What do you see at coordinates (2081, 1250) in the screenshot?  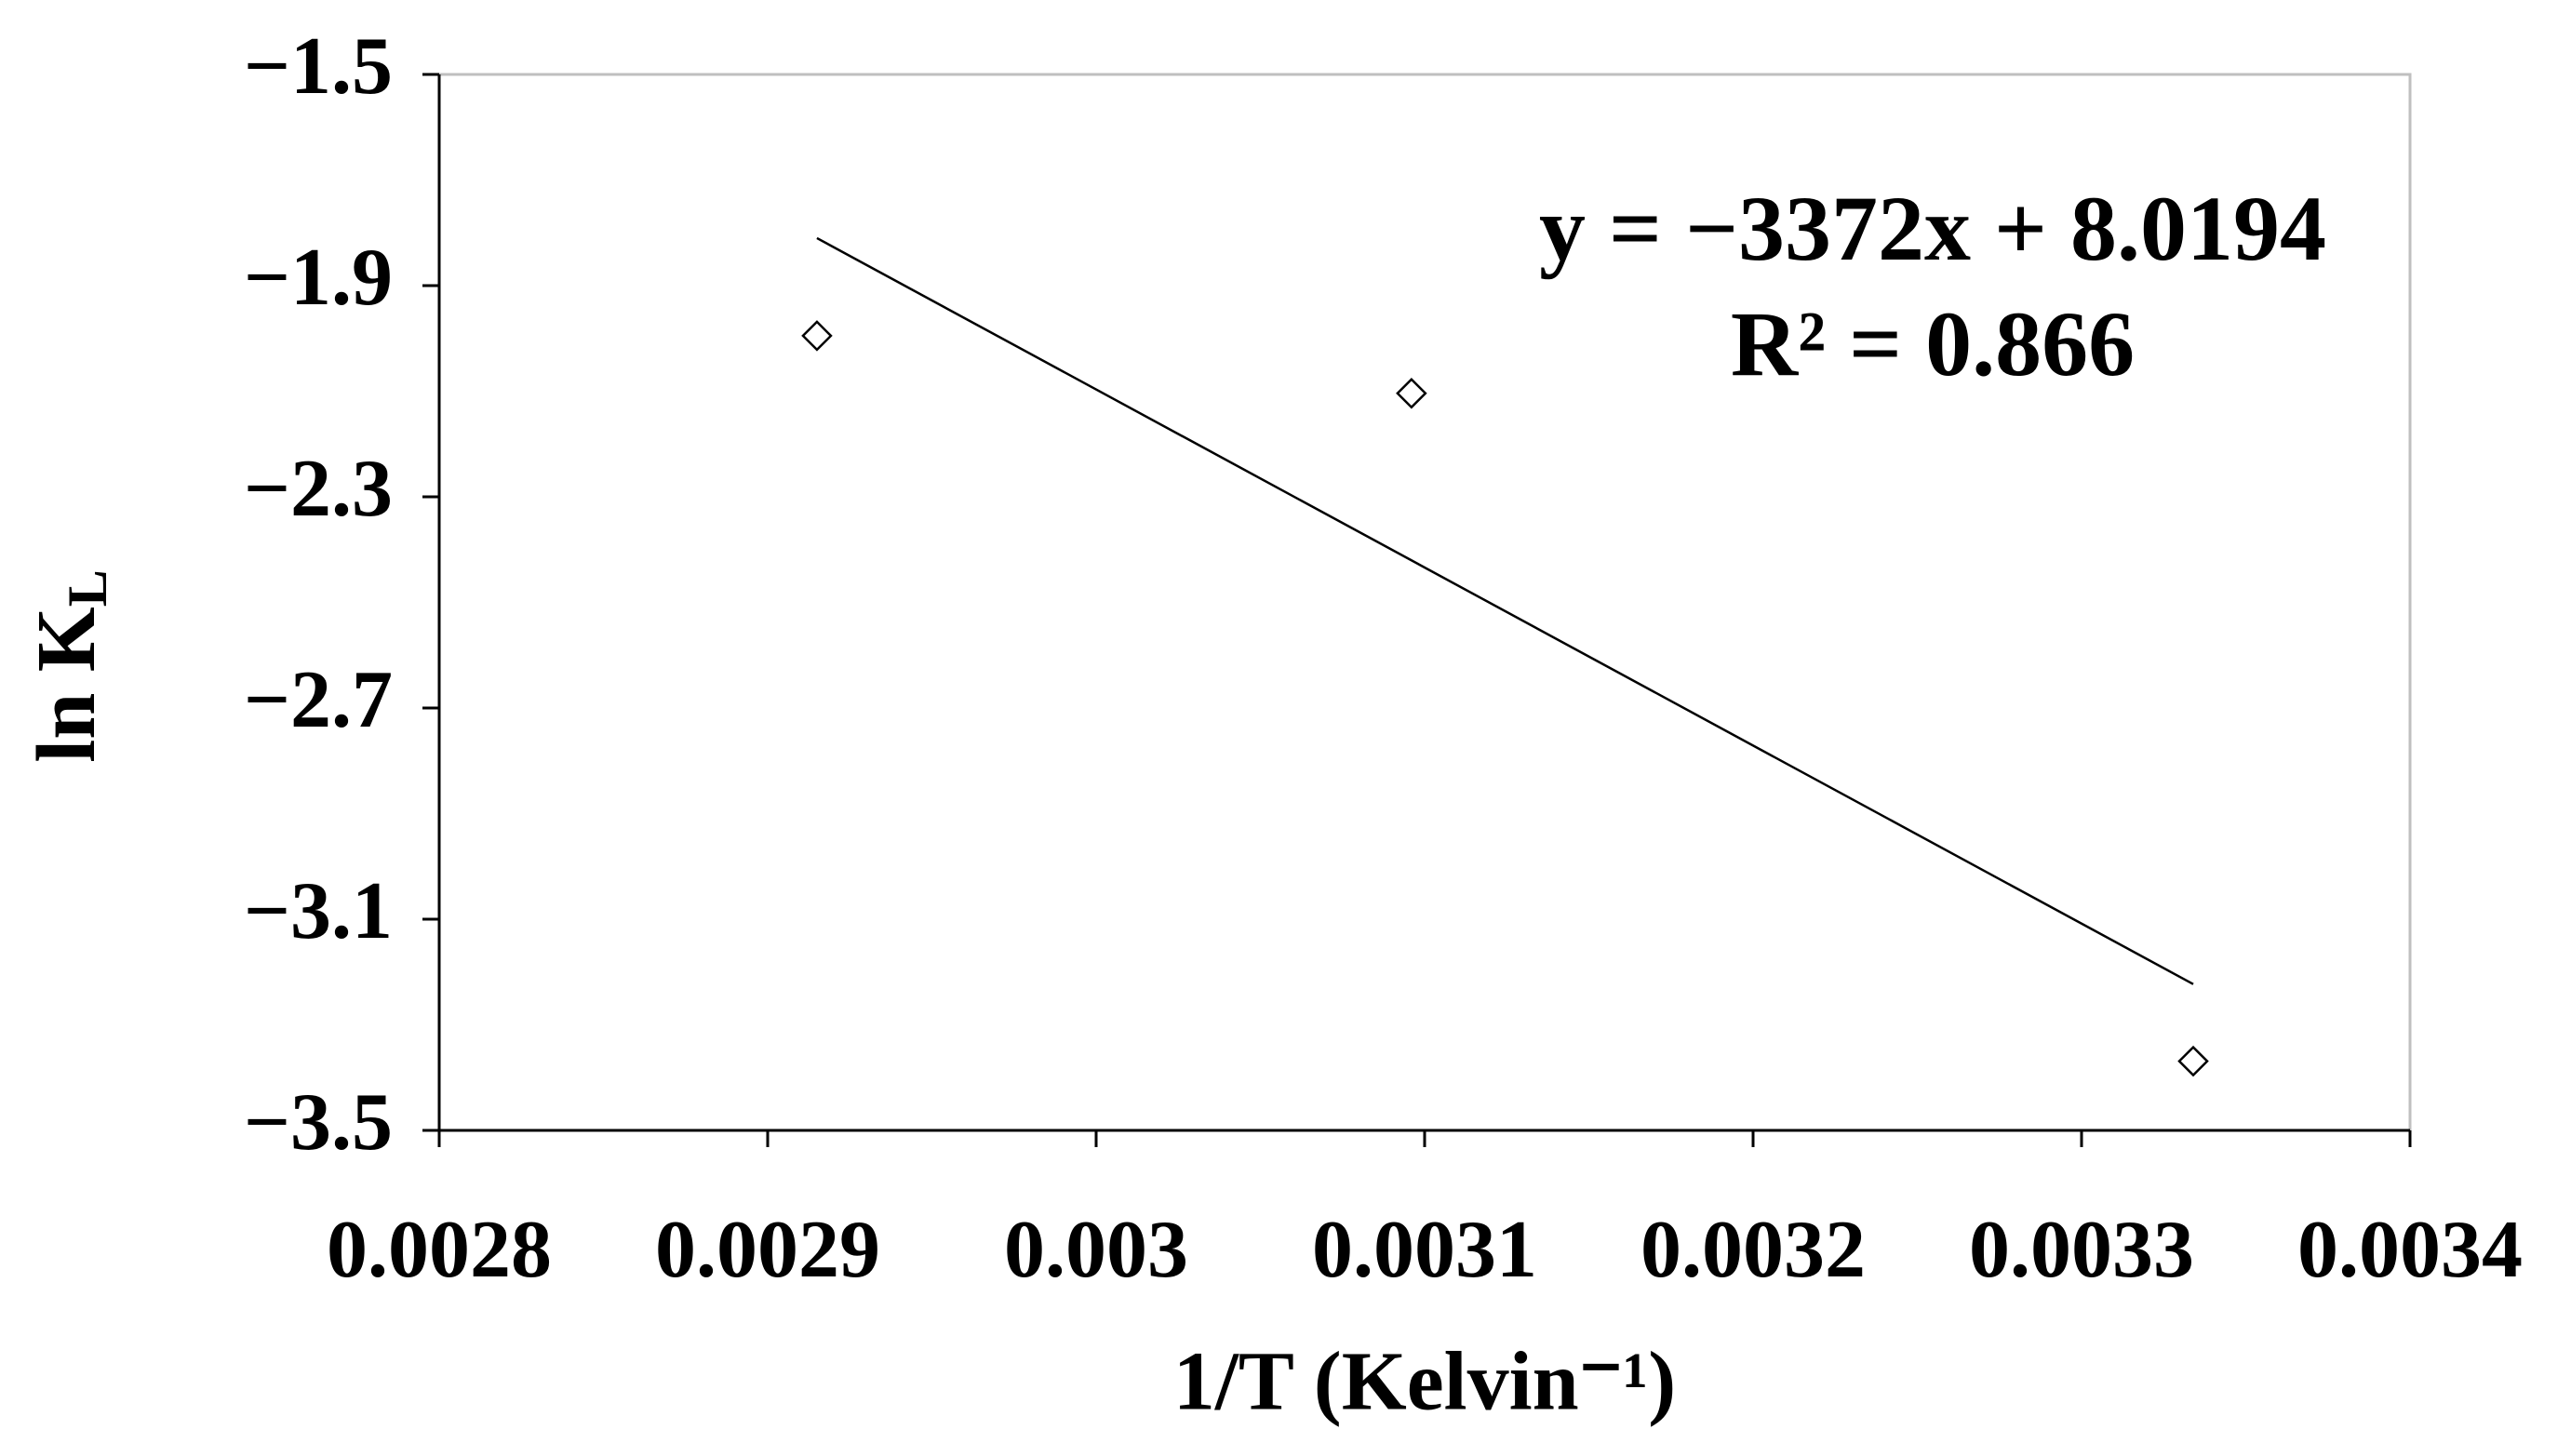 I see `x-tick-label: 0.0033` at bounding box center [2081, 1250].